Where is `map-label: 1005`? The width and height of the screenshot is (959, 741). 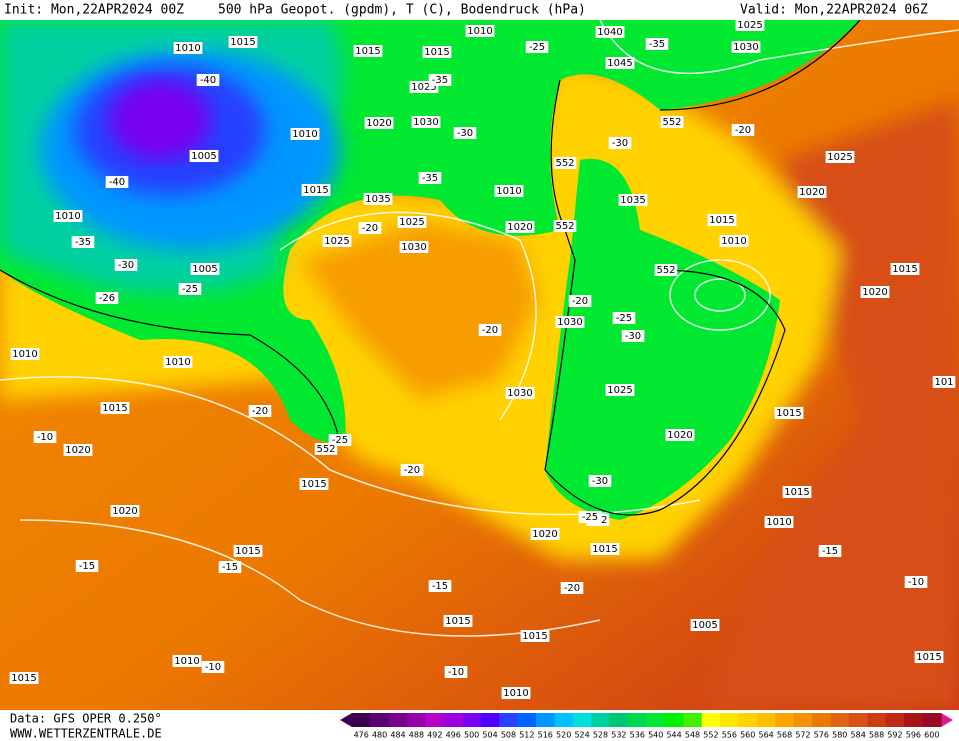 map-label: 1005 is located at coordinates (203, 156).